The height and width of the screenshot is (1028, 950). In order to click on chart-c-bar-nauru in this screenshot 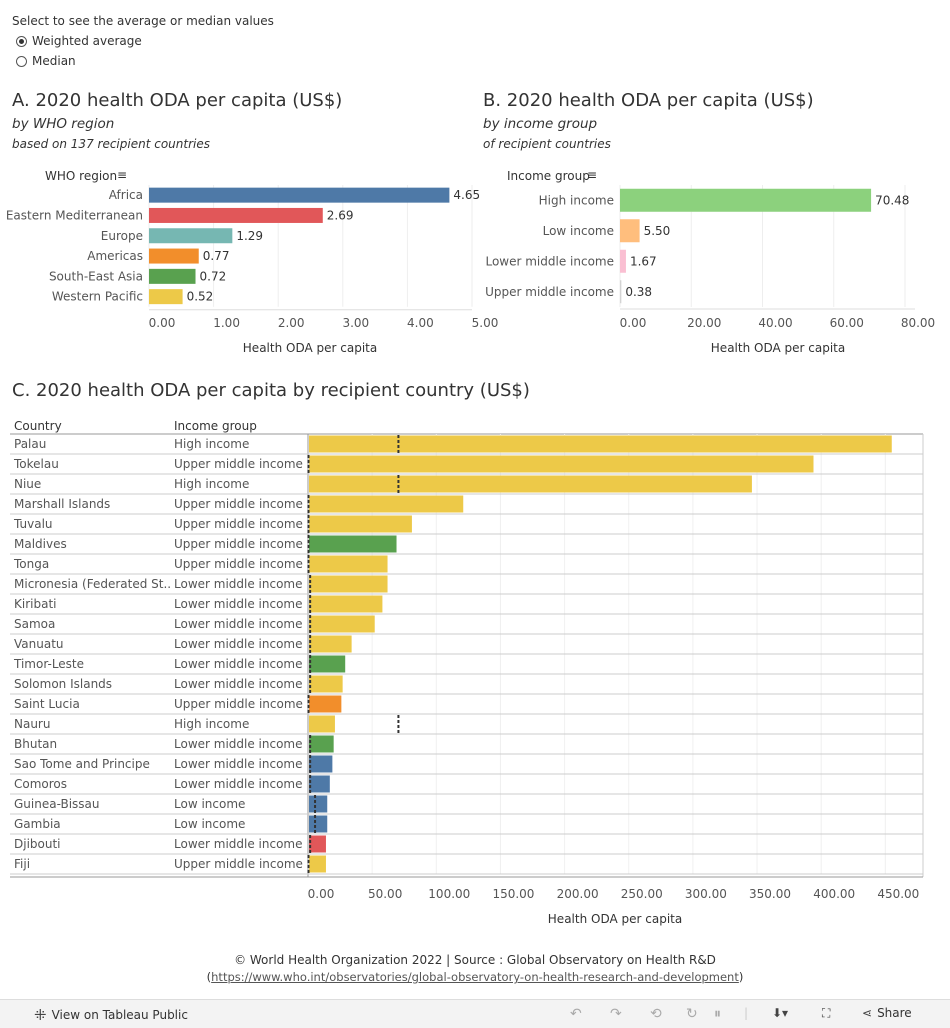, I will do `click(322, 724)`.